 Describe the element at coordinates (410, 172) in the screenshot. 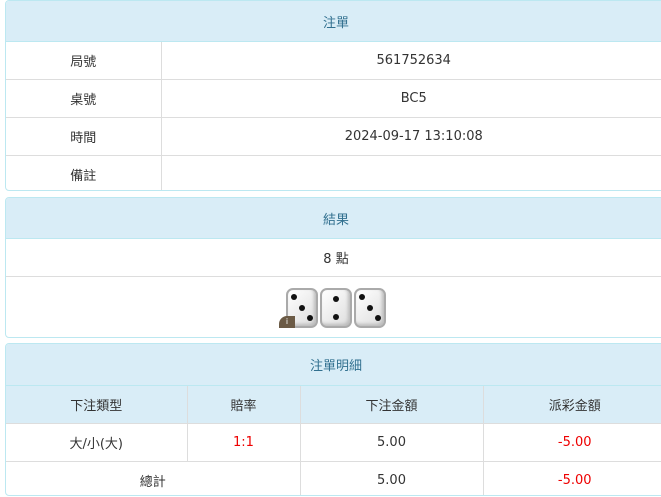

I see `note-value` at that location.